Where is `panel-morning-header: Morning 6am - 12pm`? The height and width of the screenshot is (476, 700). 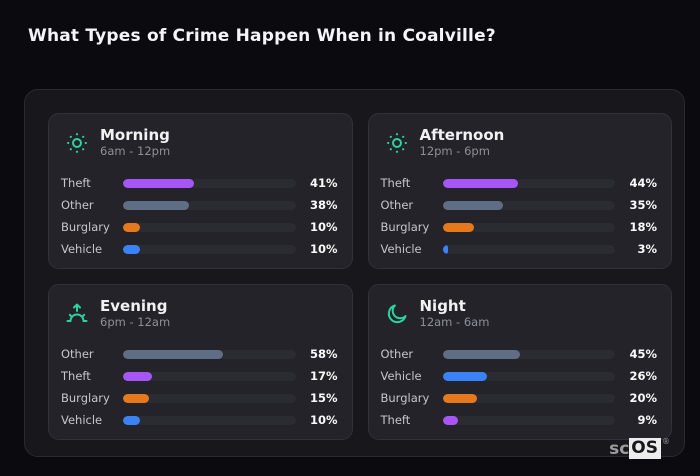 panel-morning-header: Morning 6am - 12pm is located at coordinates (199, 142).